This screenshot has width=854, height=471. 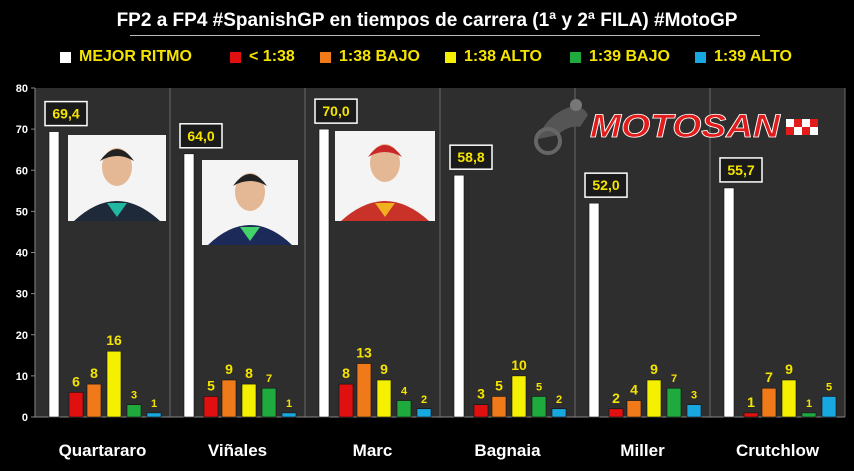 I want to click on x-tick-label: Bagnaia, so click(x=507, y=450).